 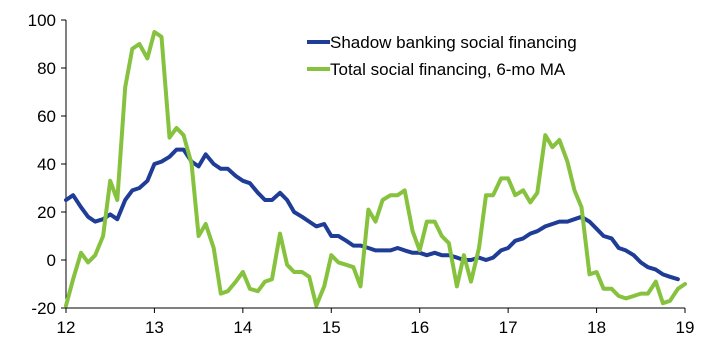 I want to click on x-tick-label: 15, so click(x=331, y=327).